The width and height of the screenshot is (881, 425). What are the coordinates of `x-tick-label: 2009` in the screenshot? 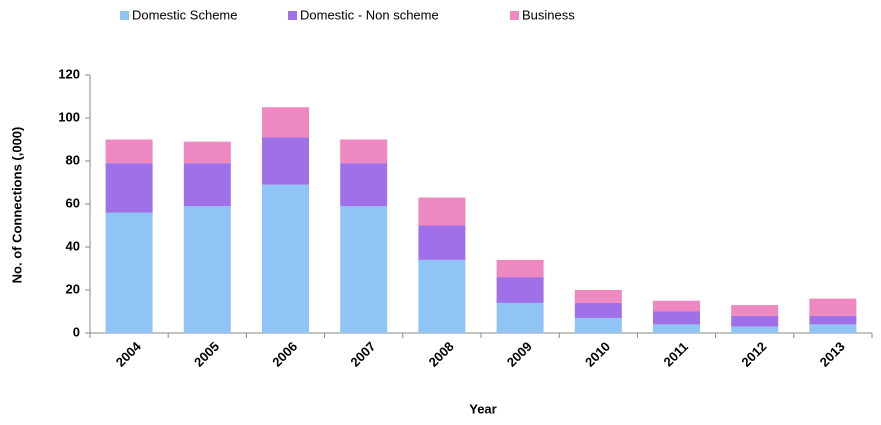 It's located at (519, 354).